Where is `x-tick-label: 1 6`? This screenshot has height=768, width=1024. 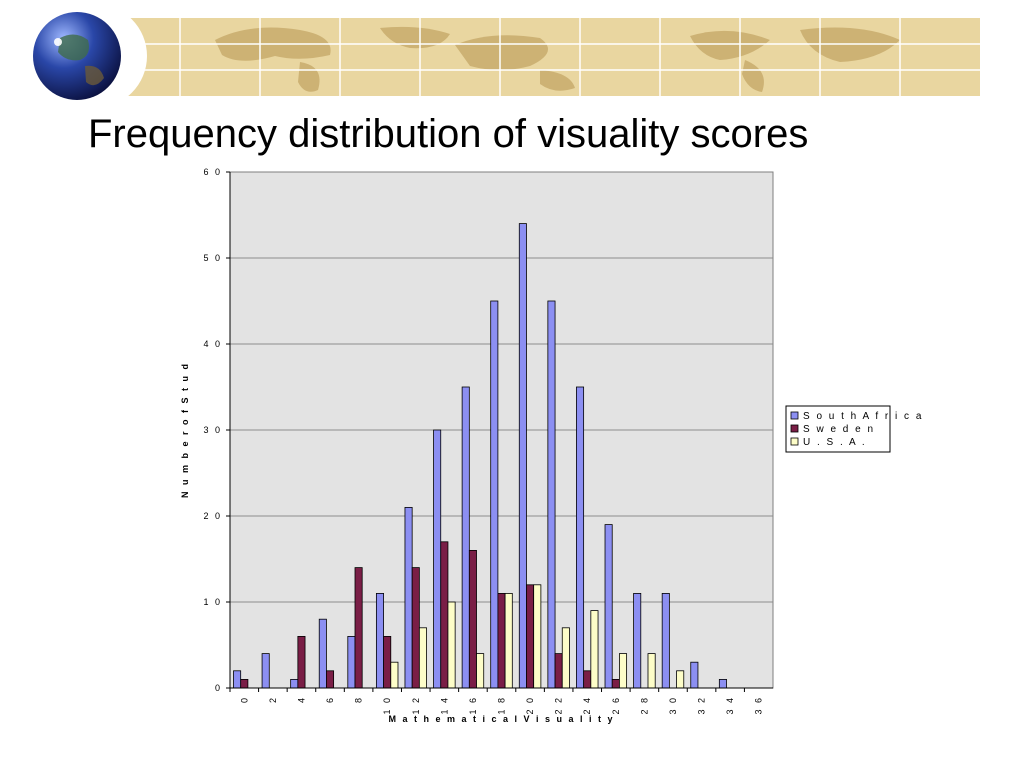 x-tick-label: 1 6 is located at coordinates (473, 705).